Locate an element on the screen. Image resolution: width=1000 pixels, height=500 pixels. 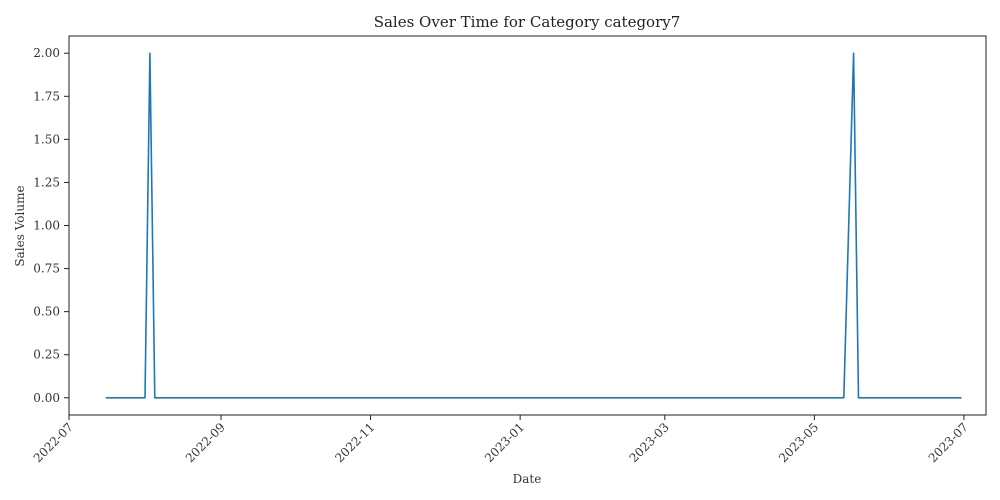
y-tick-label: 0.25 is located at coordinates (46, 355).